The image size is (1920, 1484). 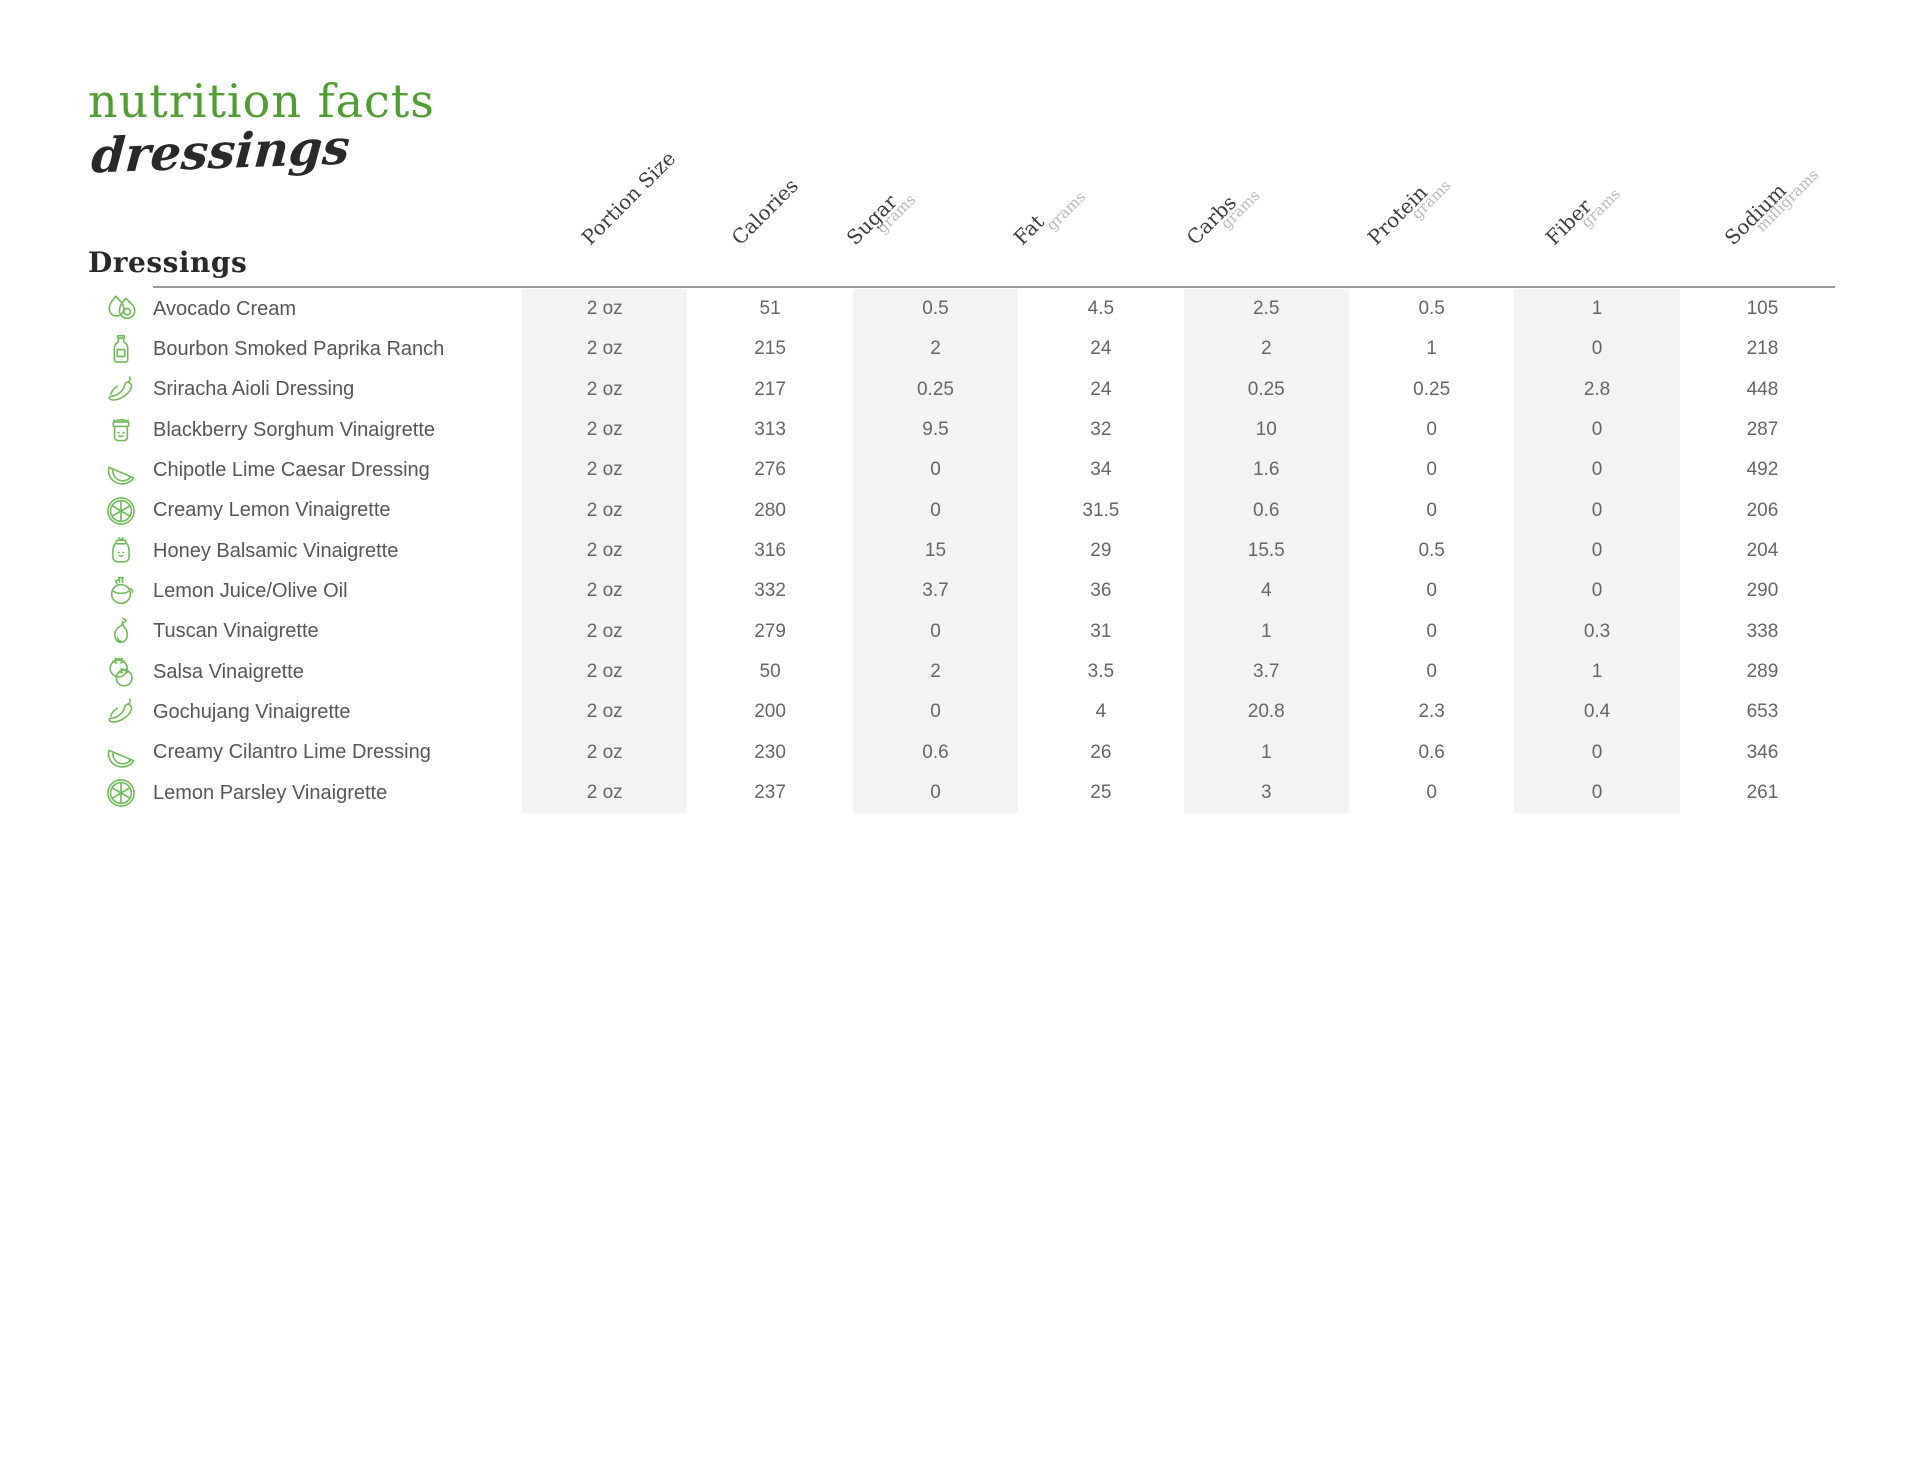 What do you see at coordinates (1066, 211) in the screenshot?
I see `column-header-unit: grams` at bounding box center [1066, 211].